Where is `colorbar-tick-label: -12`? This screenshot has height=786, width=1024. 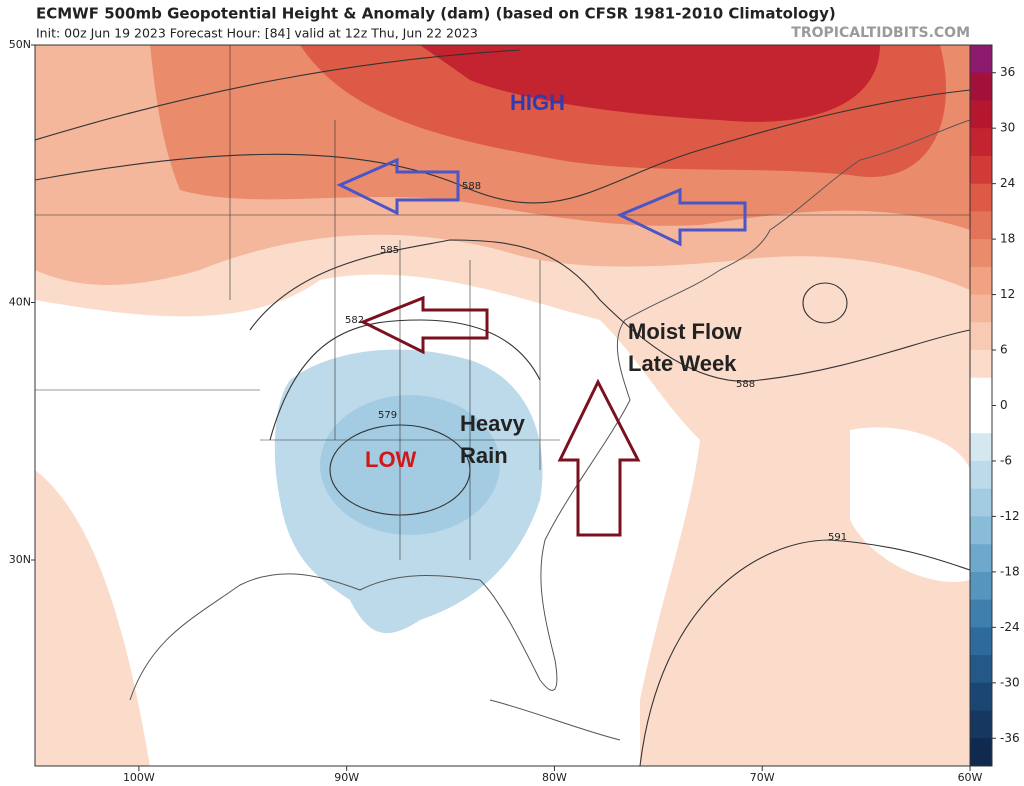 colorbar-tick-label: -12 is located at coordinates (1010, 516).